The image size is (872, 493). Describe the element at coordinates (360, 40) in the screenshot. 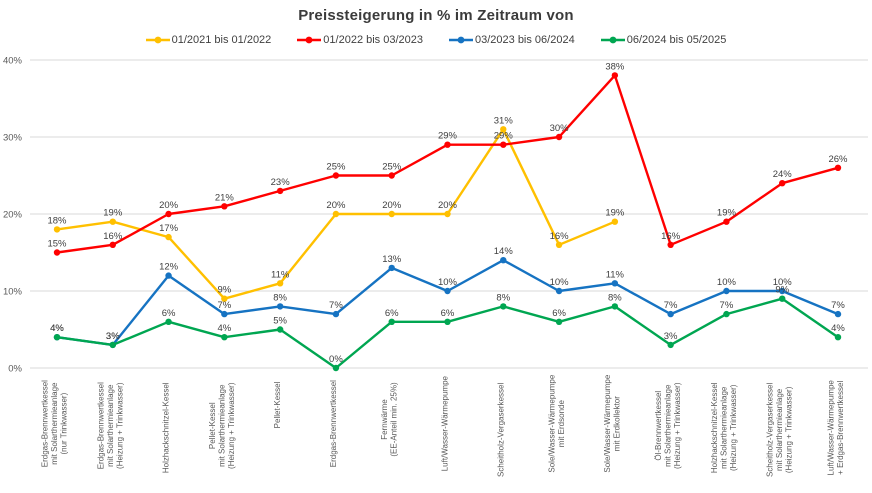

I see `legend-item: 01/2022 bis 03/2023` at that location.